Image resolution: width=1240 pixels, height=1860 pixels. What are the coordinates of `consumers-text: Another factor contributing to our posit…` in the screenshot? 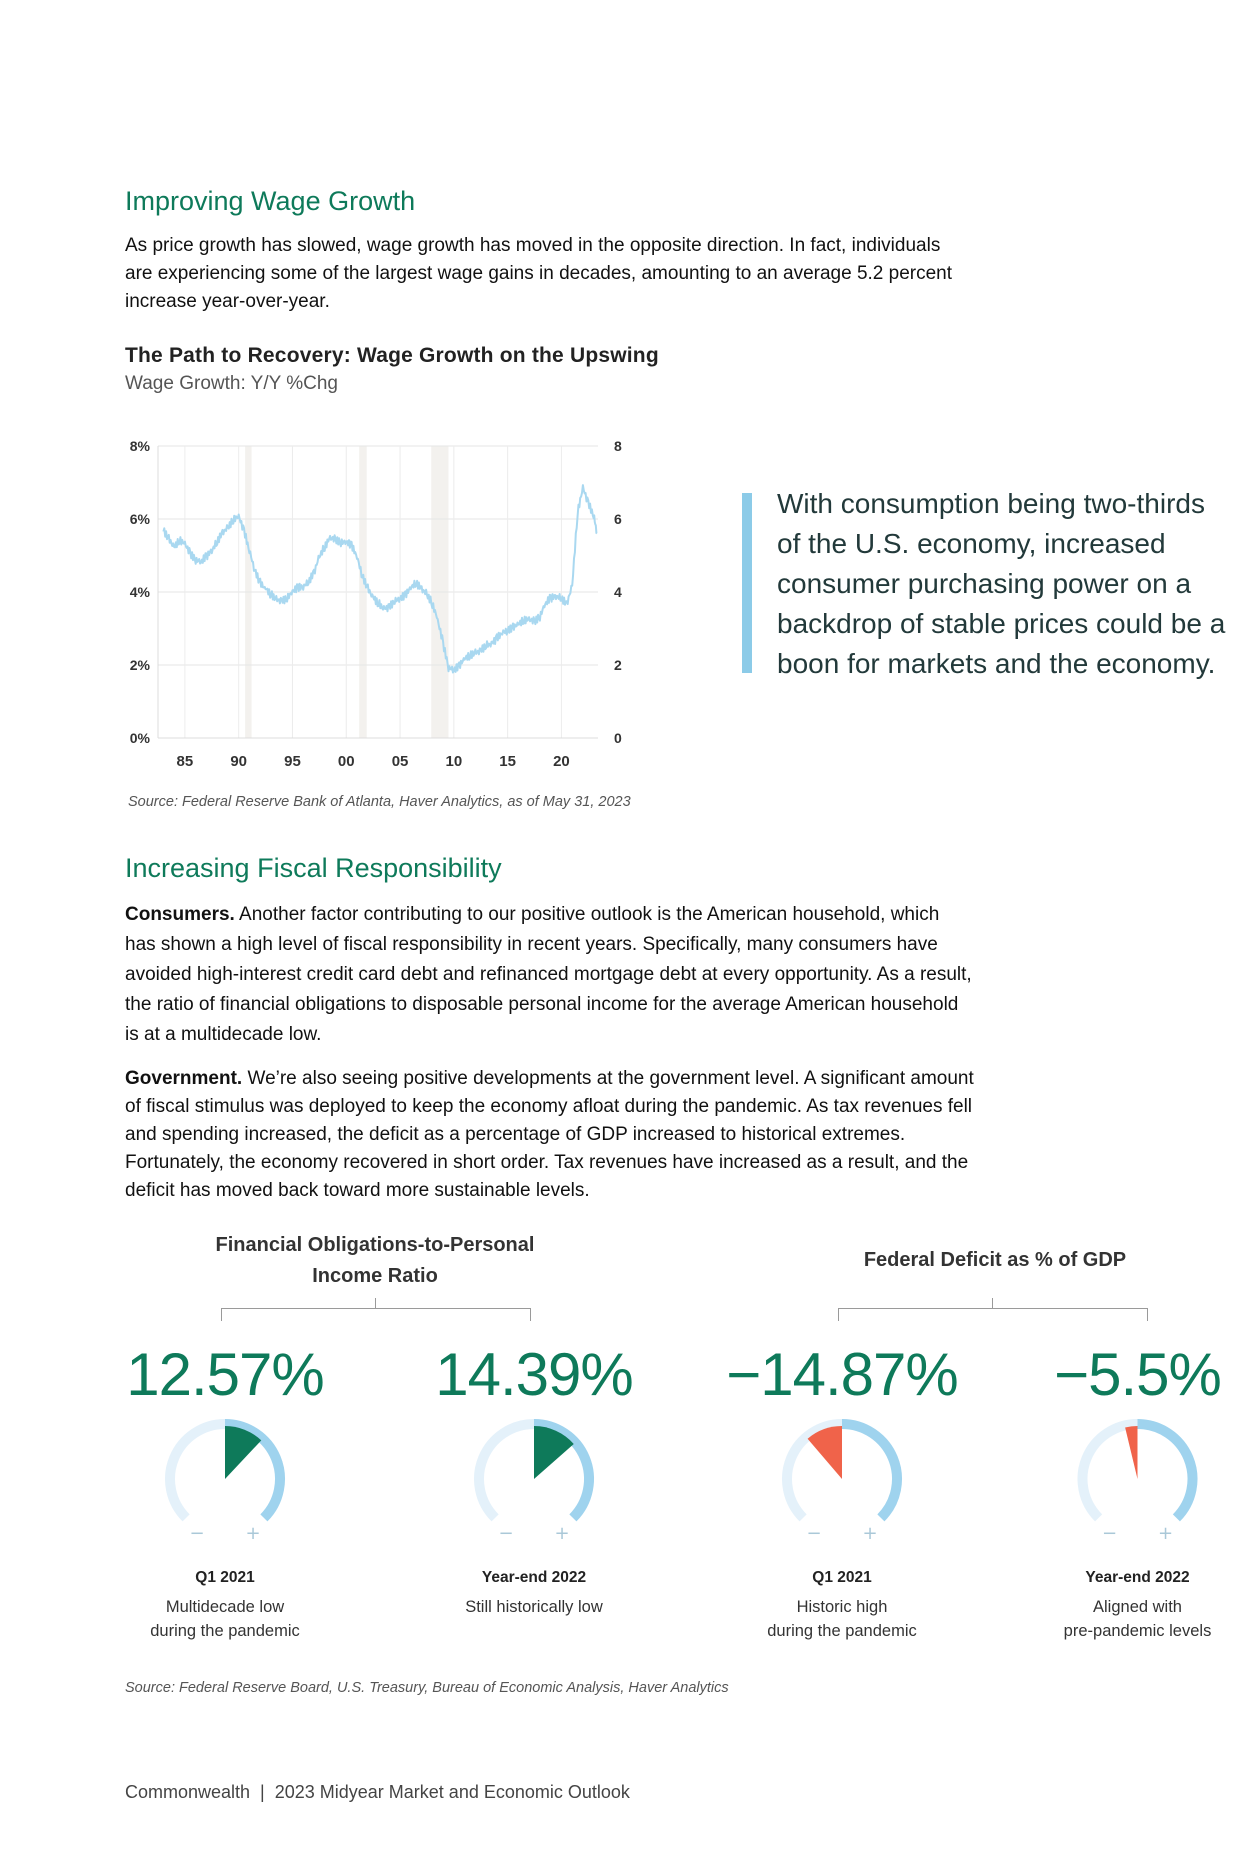 It's located at (548, 974).